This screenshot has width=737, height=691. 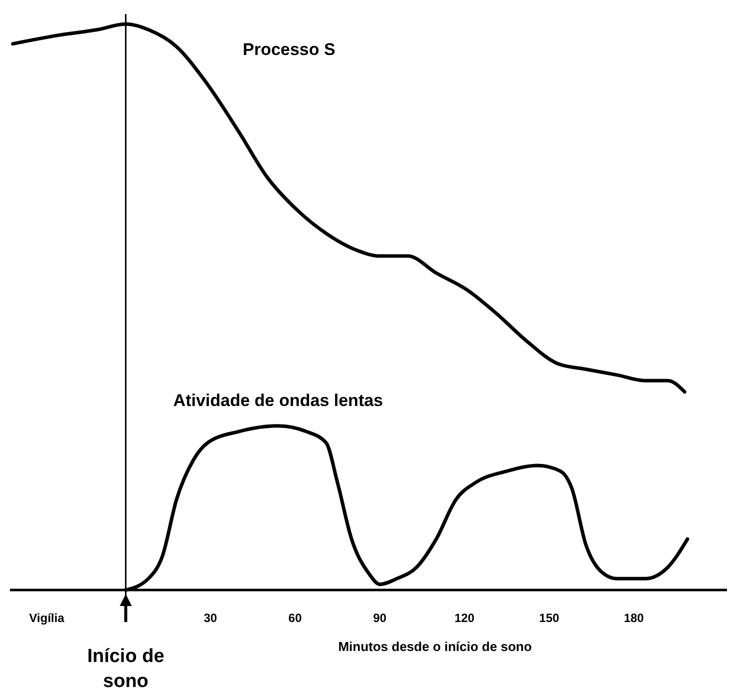 What do you see at coordinates (435, 646) in the screenshot?
I see `x-axis-title: Minutos desde o início de sono` at bounding box center [435, 646].